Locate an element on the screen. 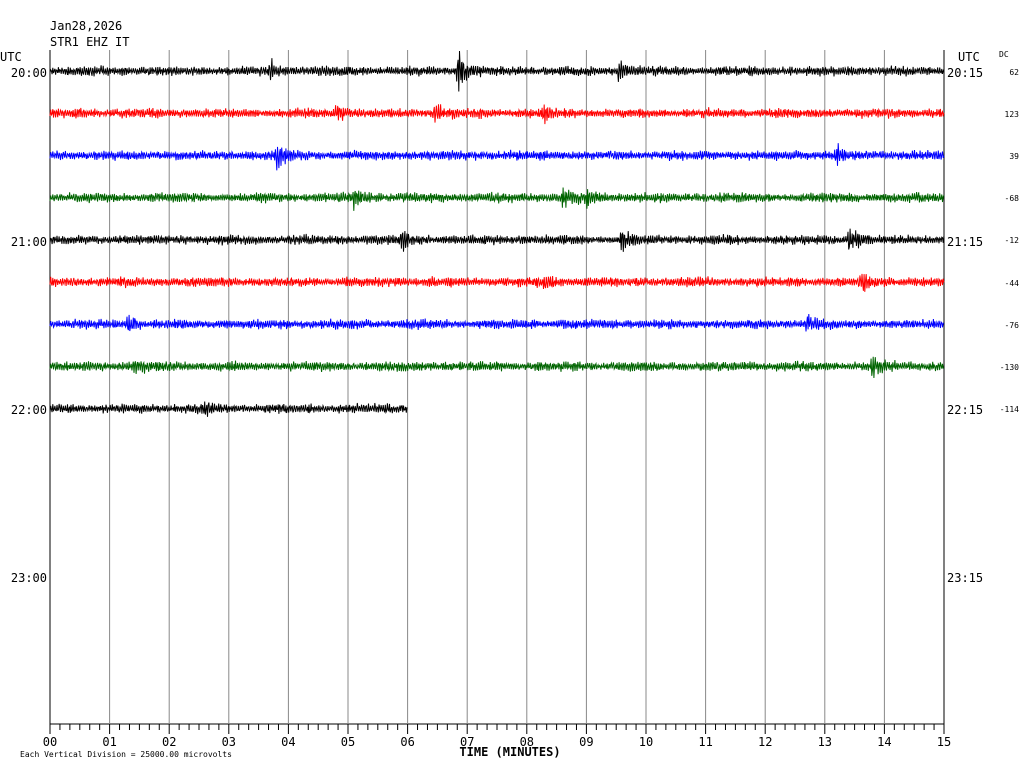 This screenshot has width=1024, height=768. hour-label-left: 22:00 is located at coordinates (29, 410).